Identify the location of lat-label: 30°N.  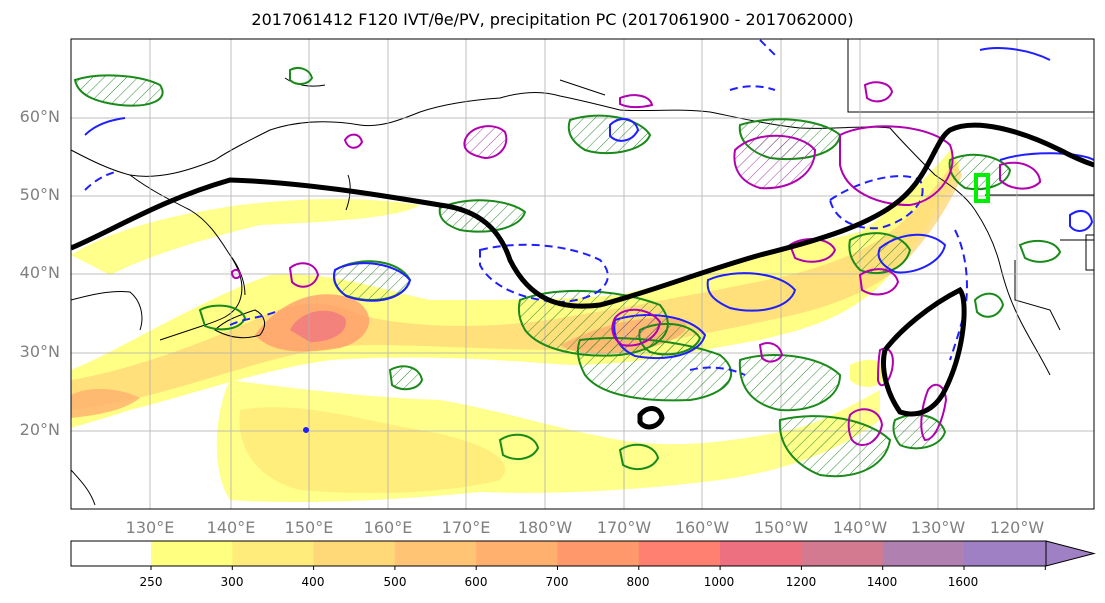
(39, 351).